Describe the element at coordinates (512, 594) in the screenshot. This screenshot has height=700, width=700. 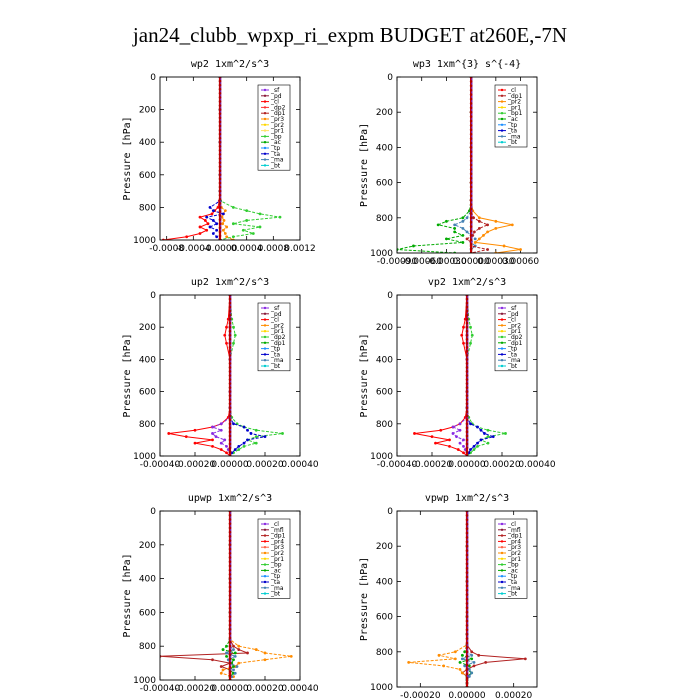
I see `legend-label: _bt` at that location.